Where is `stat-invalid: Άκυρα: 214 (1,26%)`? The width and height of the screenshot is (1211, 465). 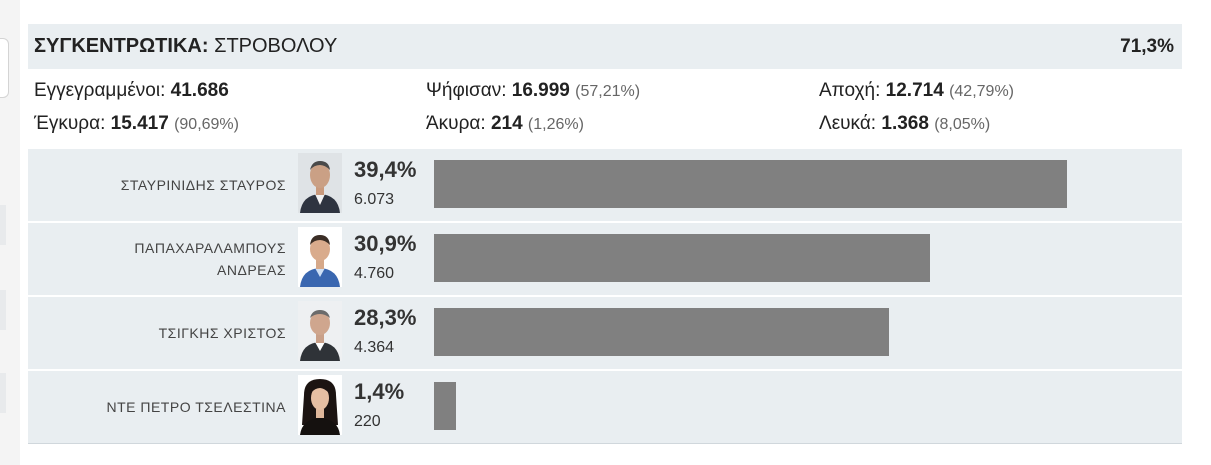
stat-invalid: Άκυρα: 214 (1,26%) is located at coordinates (505, 124).